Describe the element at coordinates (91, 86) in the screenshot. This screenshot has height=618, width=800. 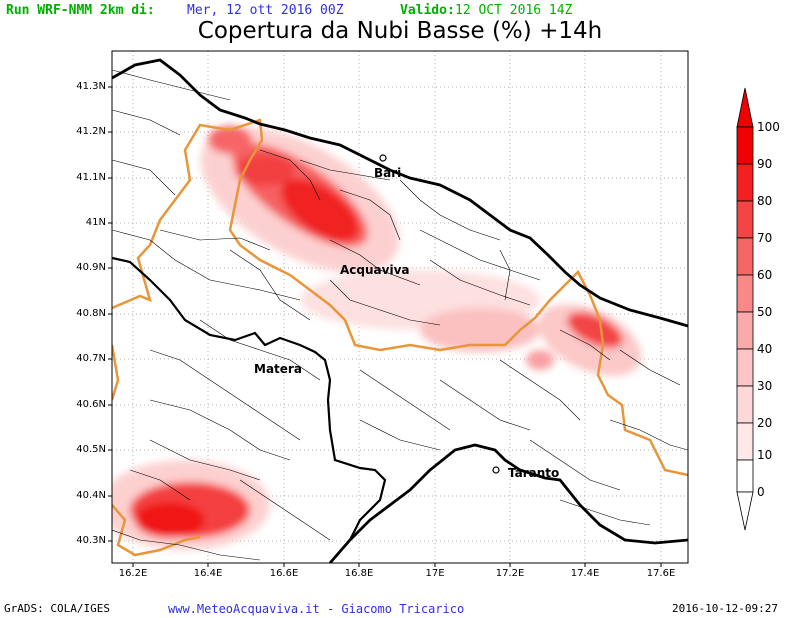
I see `lat-label: 41.3N` at that location.